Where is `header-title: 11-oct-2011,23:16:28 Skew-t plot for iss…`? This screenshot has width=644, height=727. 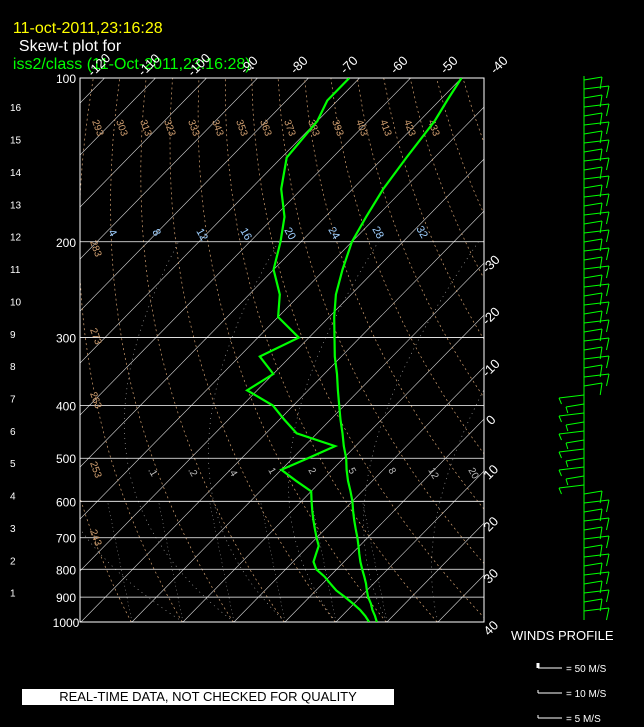 header-title: 11-oct-2011,23:16:28 Skew-t plot for iss… is located at coordinates (129, 38).